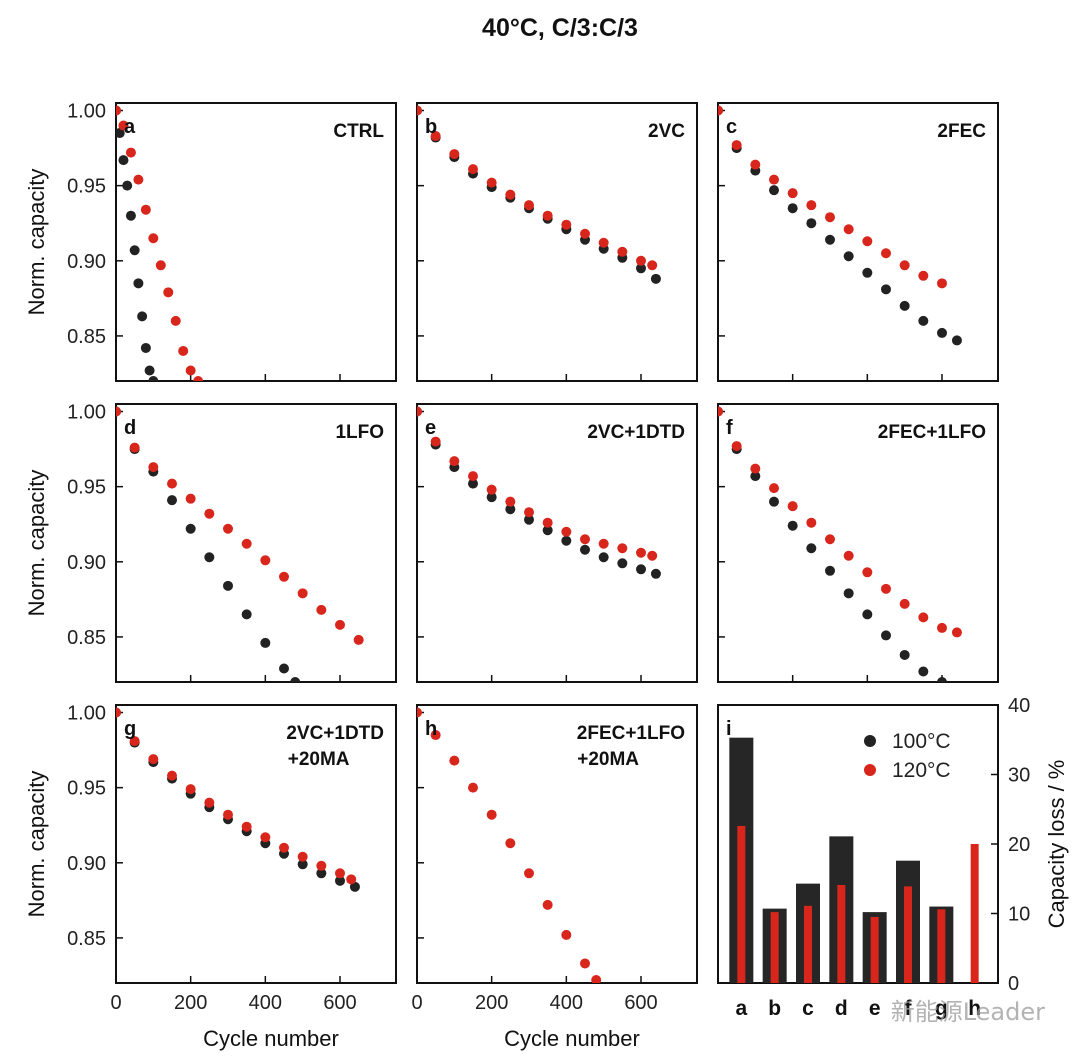  I want to click on watermark: 新能源Leader, so click(968, 1012).